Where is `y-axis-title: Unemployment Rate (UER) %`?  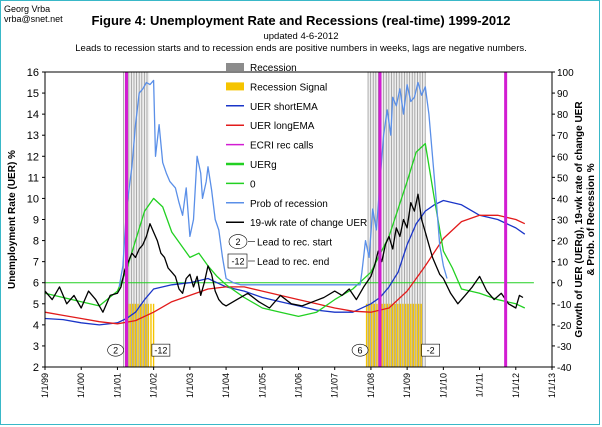
y-axis-title: Unemployment Rate (UER) % is located at coordinates (12, 219).